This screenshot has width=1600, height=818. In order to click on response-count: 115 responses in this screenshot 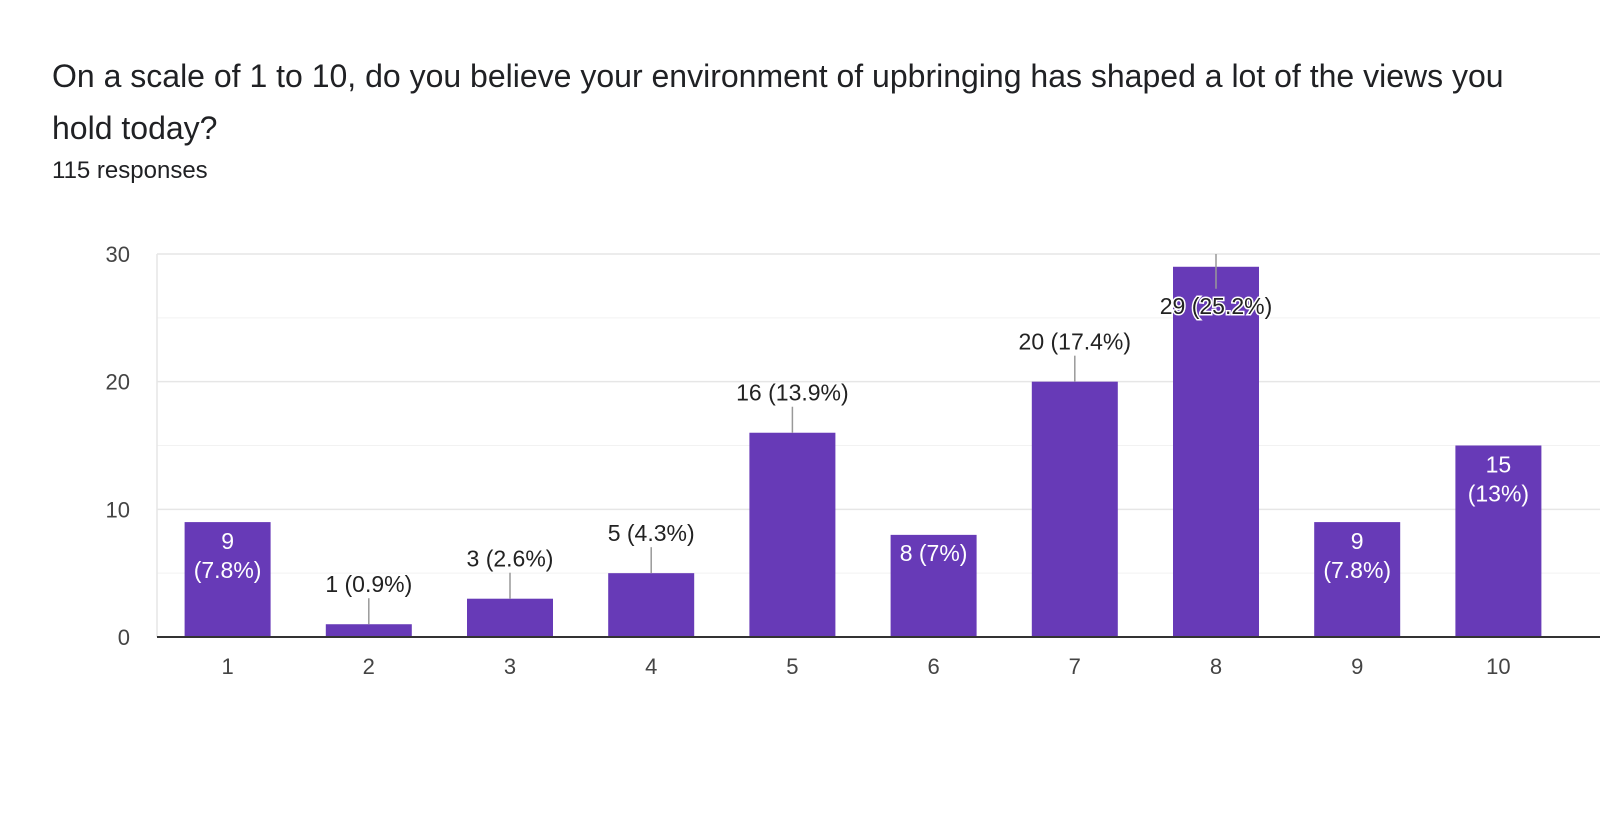, I will do `click(130, 170)`.